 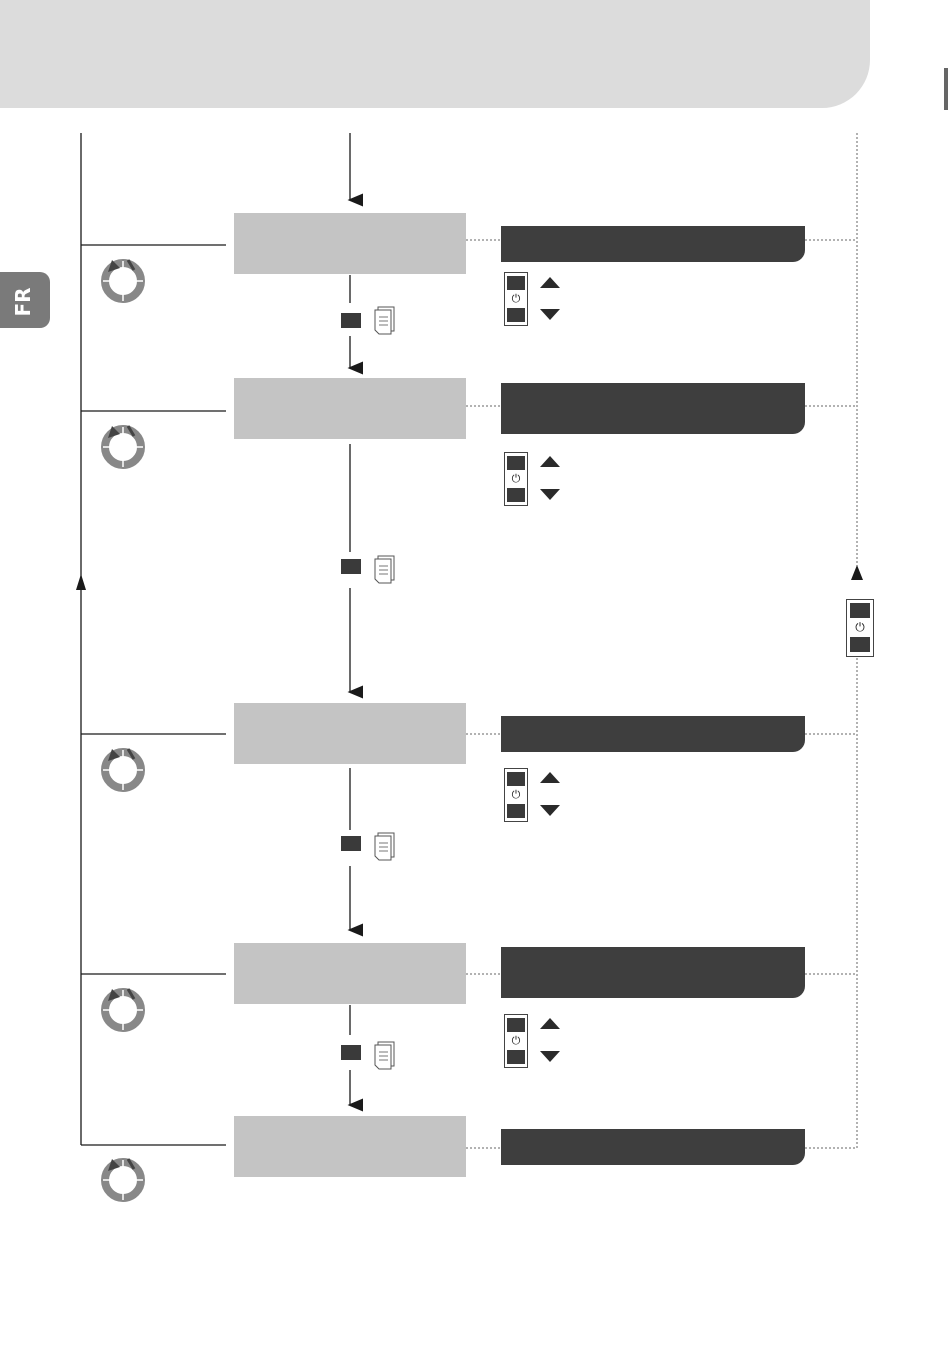 What do you see at coordinates (857, 572) in the screenshot?
I see `right-loop-arrow` at bounding box center [857, 572].